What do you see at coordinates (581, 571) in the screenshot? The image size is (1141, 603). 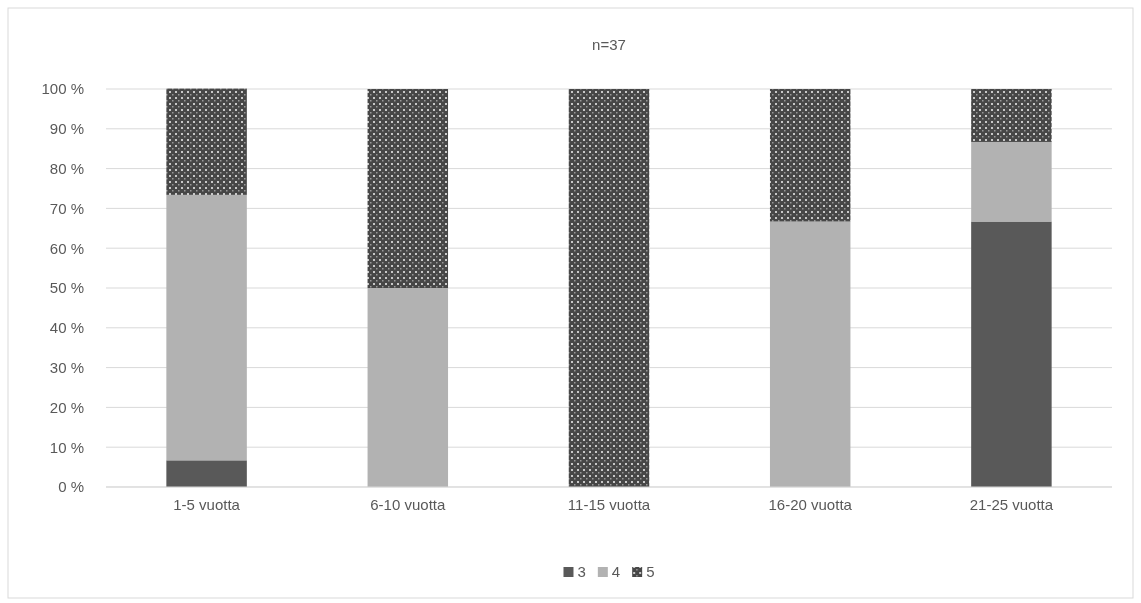 I see `legend-label: 3` at bounding box center [581, 571].